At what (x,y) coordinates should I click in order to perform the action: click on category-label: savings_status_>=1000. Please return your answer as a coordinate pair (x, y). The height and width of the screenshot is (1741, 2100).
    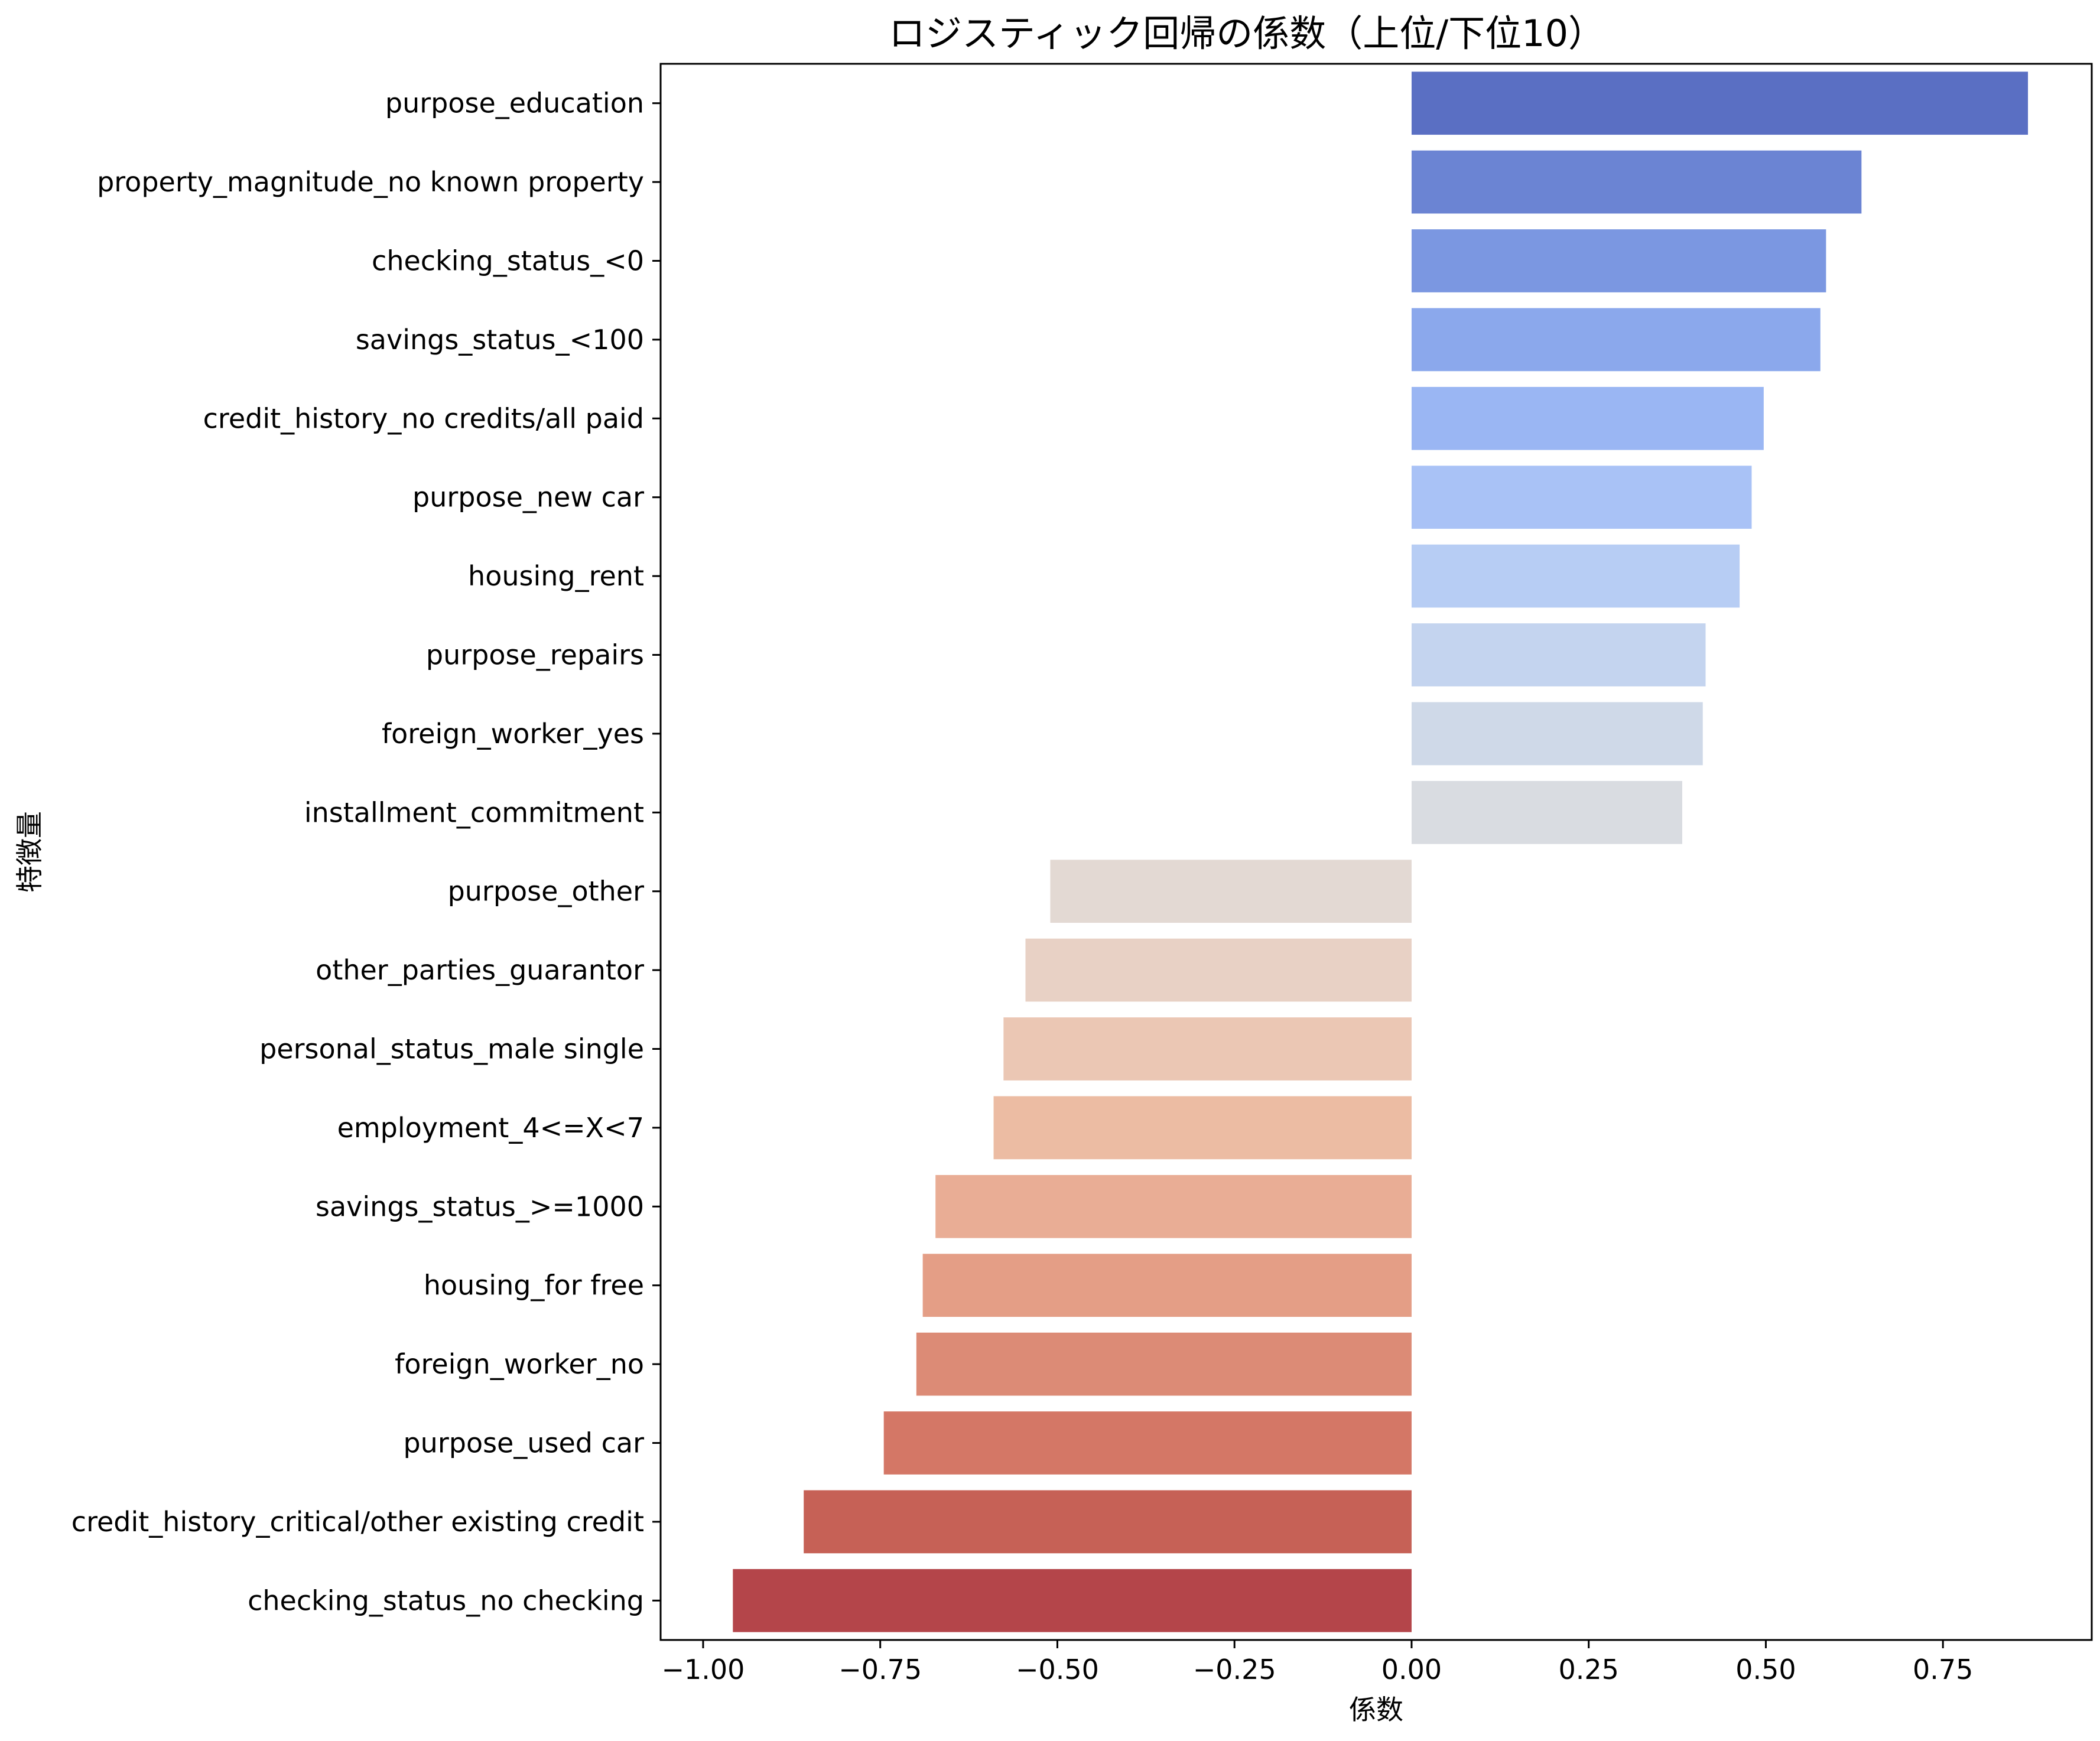
    Looking at the image, I should click on (480, 1206).